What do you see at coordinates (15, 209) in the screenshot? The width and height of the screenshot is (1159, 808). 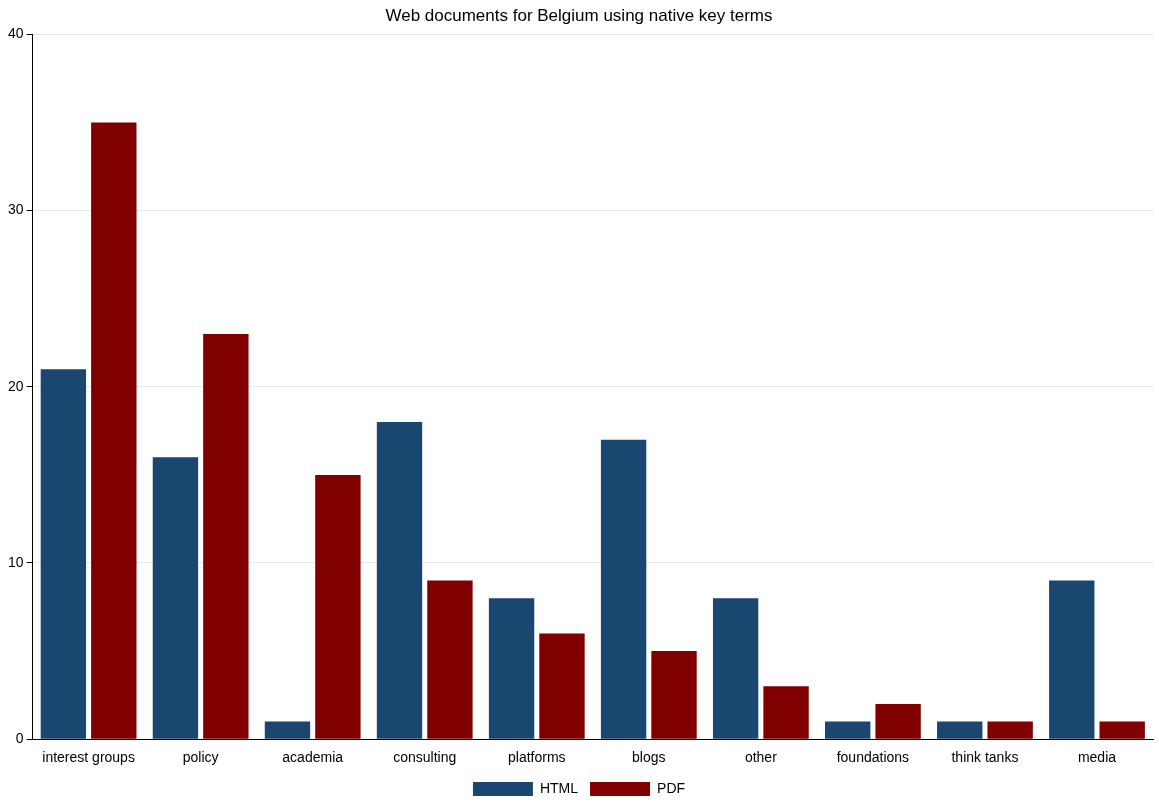 I see `y-tick-label: 30` at bounding box center [15, 209].